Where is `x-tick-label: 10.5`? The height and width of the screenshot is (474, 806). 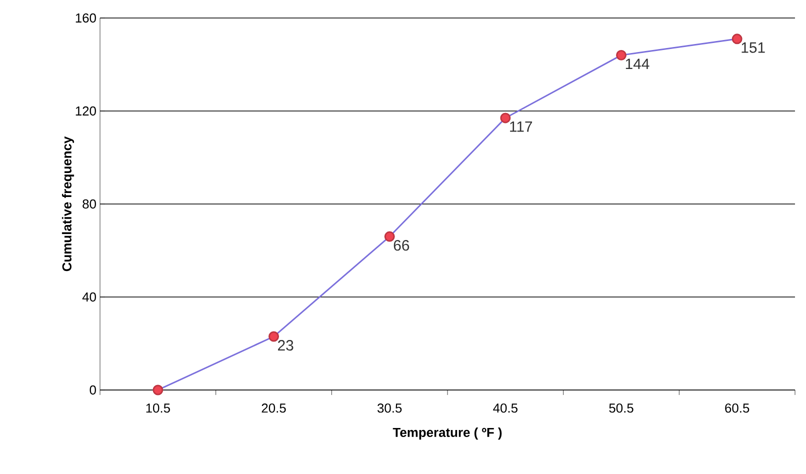
x-tick-label: 10.5 is located at coordinates (158, 408).